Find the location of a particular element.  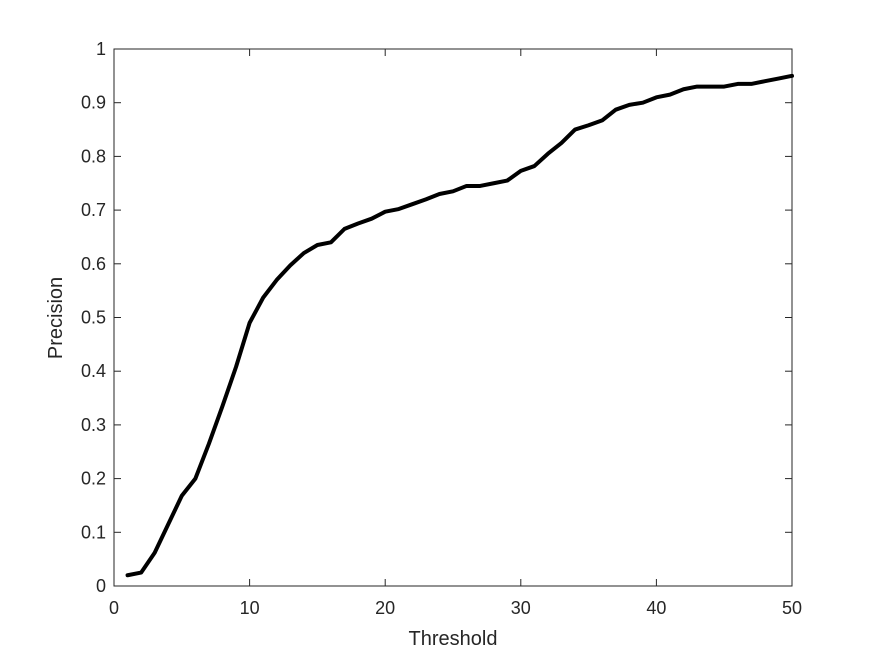

y-tick-label: 0.4 is located at coordinates (93, 371).